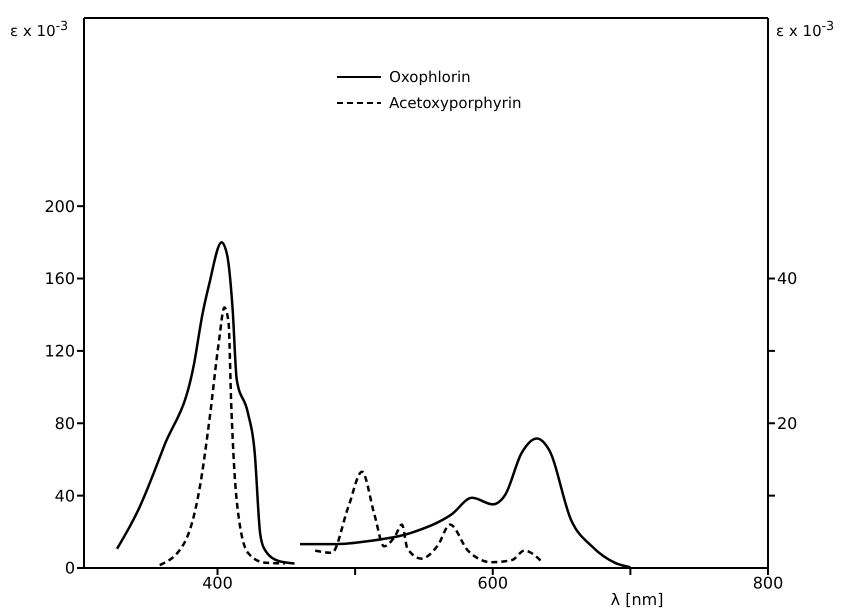  I want to click on y-tick-label: 0, so click(69, 568).